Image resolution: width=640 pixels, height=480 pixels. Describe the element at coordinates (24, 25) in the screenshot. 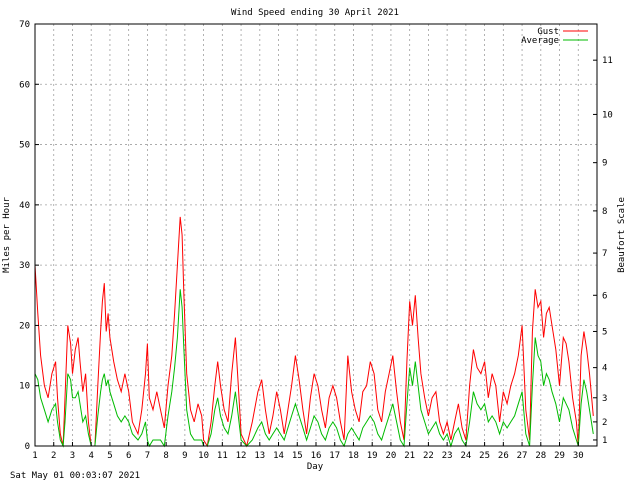

I see `y-tick-label: 70` at that location.